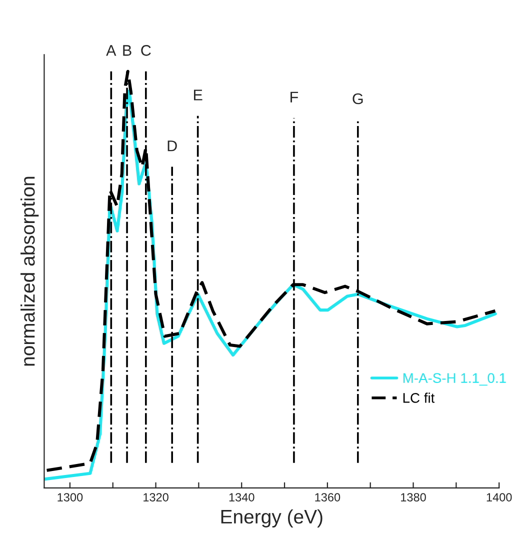 Image resolution: width=514 pixels, height=547 pixels. I want to click on x-tick-label: 1400, so click(499, 497).